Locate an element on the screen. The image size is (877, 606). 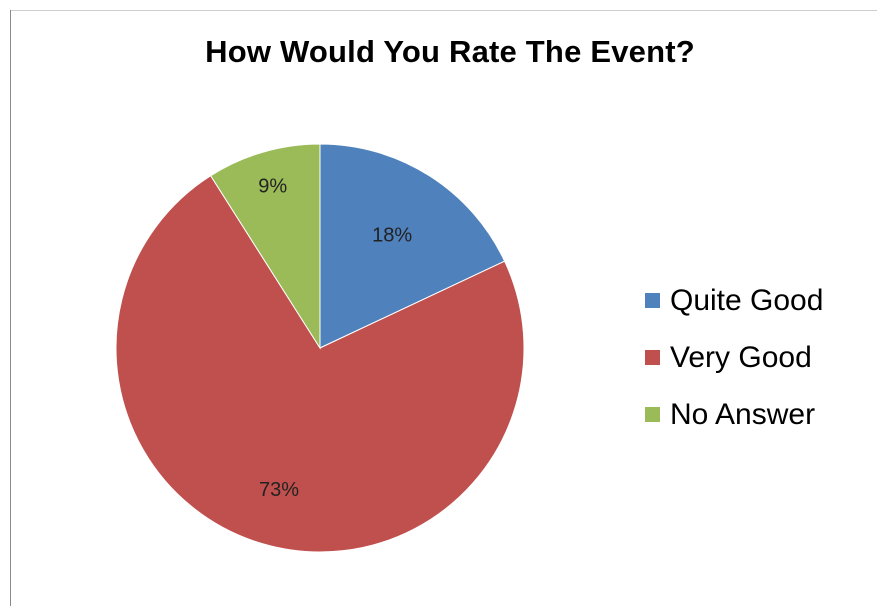
legend-label: Quite Good is located at coordinates (747, 300).